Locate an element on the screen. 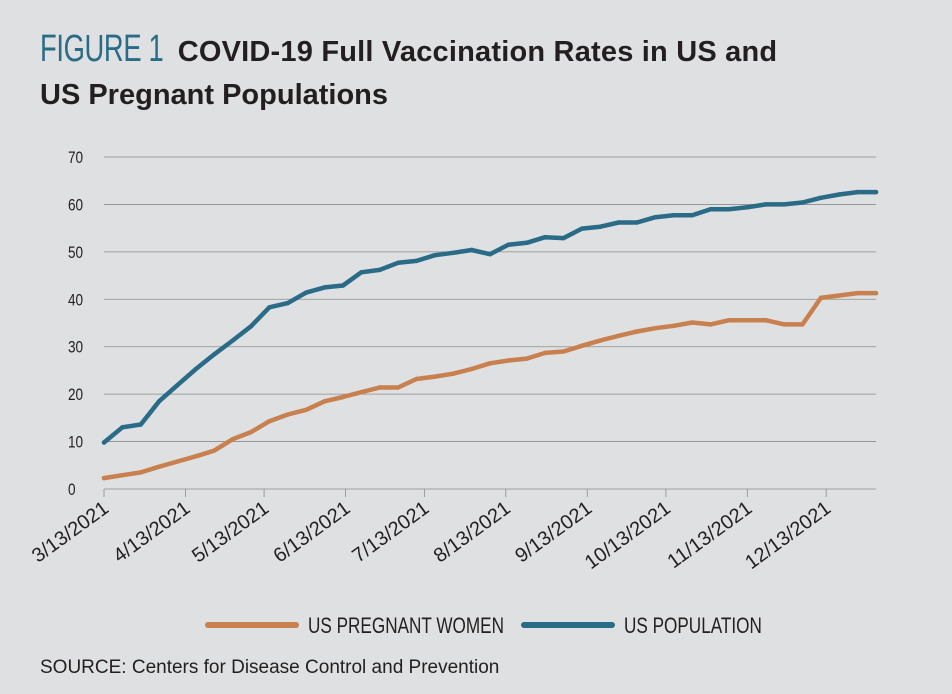 The image size is (952, 694). x-tick-label-1: 4/13/2021 is located at coordinates (151, 532).